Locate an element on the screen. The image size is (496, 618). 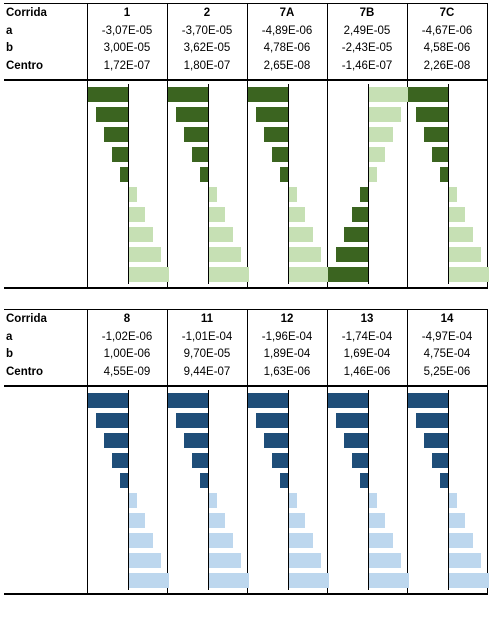
coefficient-value: 4,55E-09 is located at coordinates (127, 371).